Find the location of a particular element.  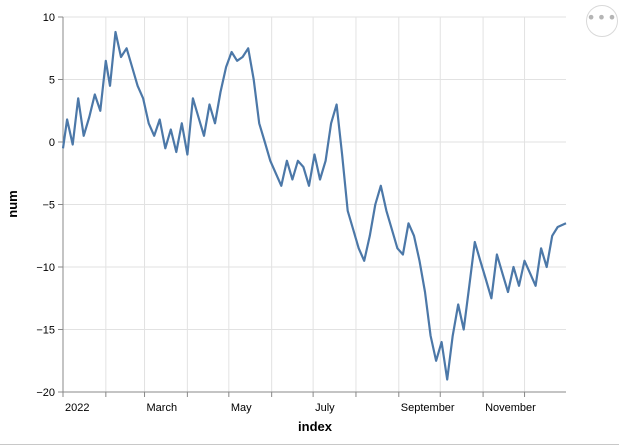

x-tick-label: March is located at coordinates (162, 408).